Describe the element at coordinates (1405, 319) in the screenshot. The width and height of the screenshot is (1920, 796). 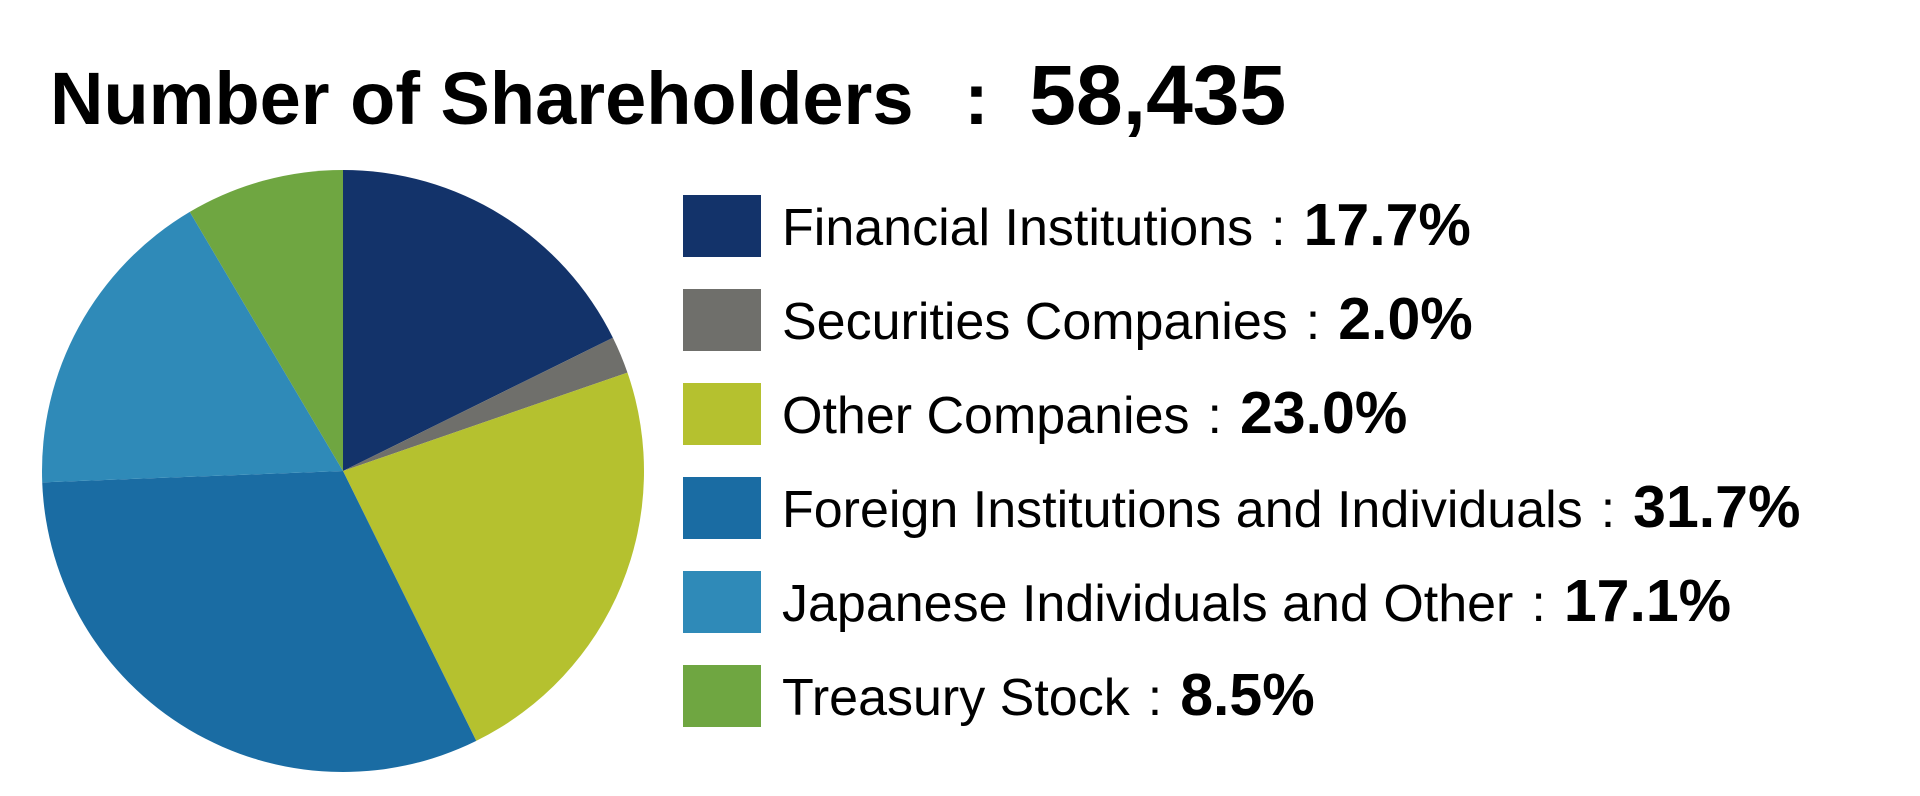
I see `value-label: 2.0%` at that location.